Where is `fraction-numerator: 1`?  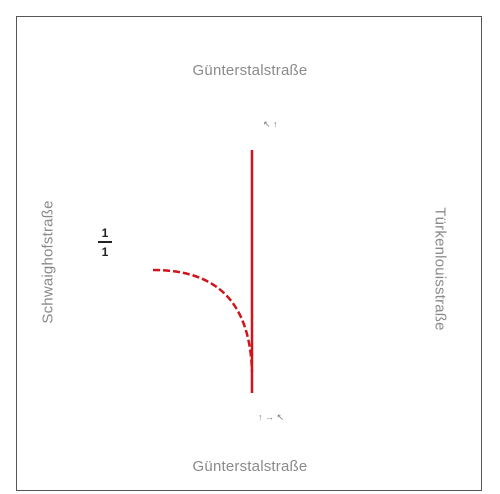
fraction-numerator: 1 is located at coordinates (105, 233).